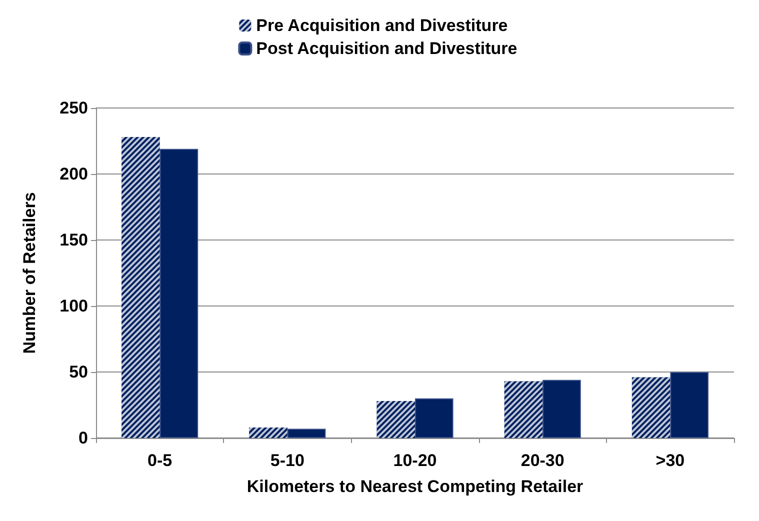 This screenshot has width=759, height=521. What do you see at coordinates (78, 372) in the screenshot?
I see `y-tick-label: 50` at bounding box center [78, 372].